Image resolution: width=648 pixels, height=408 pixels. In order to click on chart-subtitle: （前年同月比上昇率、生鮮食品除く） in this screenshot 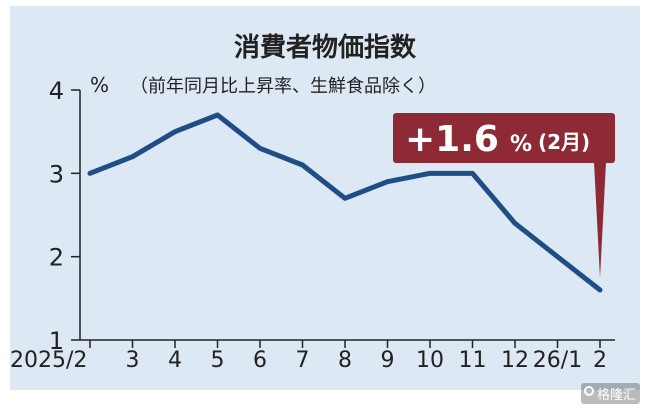, I will do `click(283, 86)`.